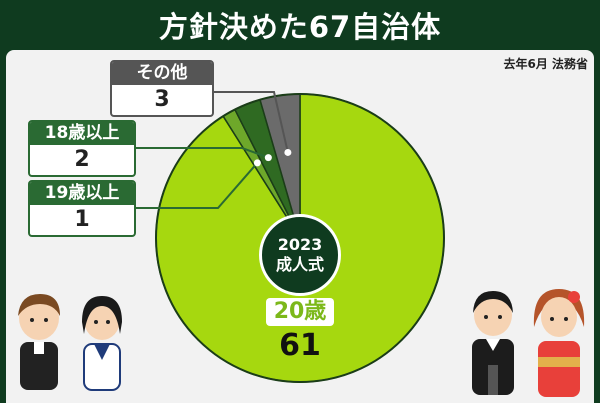 The height and width of the screenshot is (403, 600). I want to click on hakama-man-icon, so click(493, 343).